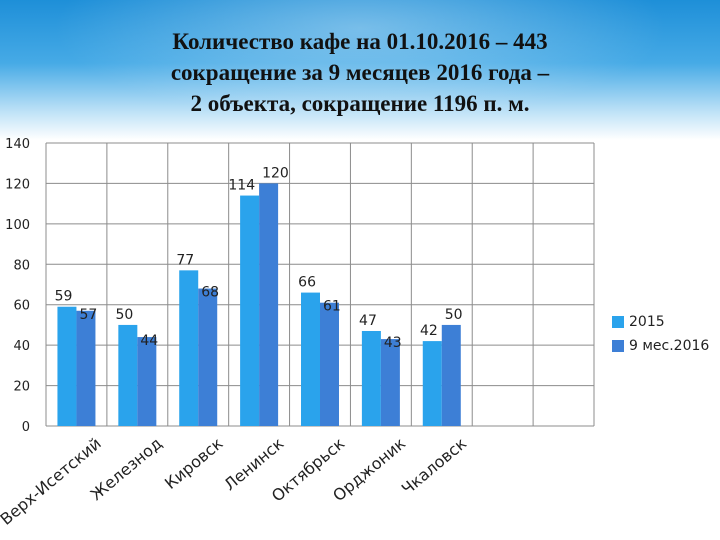  Describe the element at coordinates (618, 346) in the screenshot. I see `legend-swatch-2016` at that location.